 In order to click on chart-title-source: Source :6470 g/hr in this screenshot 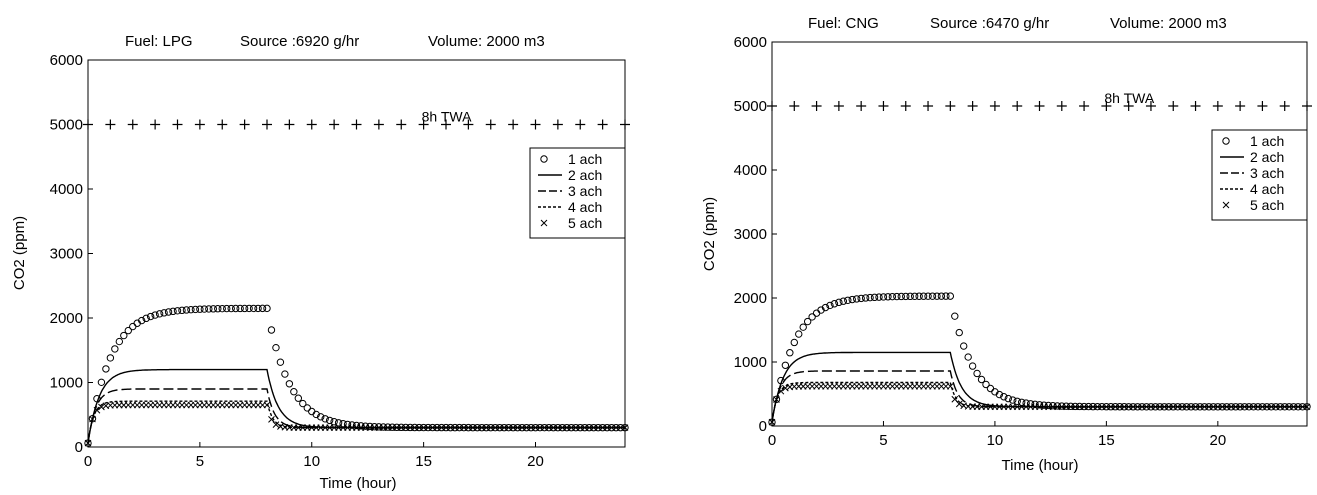, I will do `click(989, 23)`.